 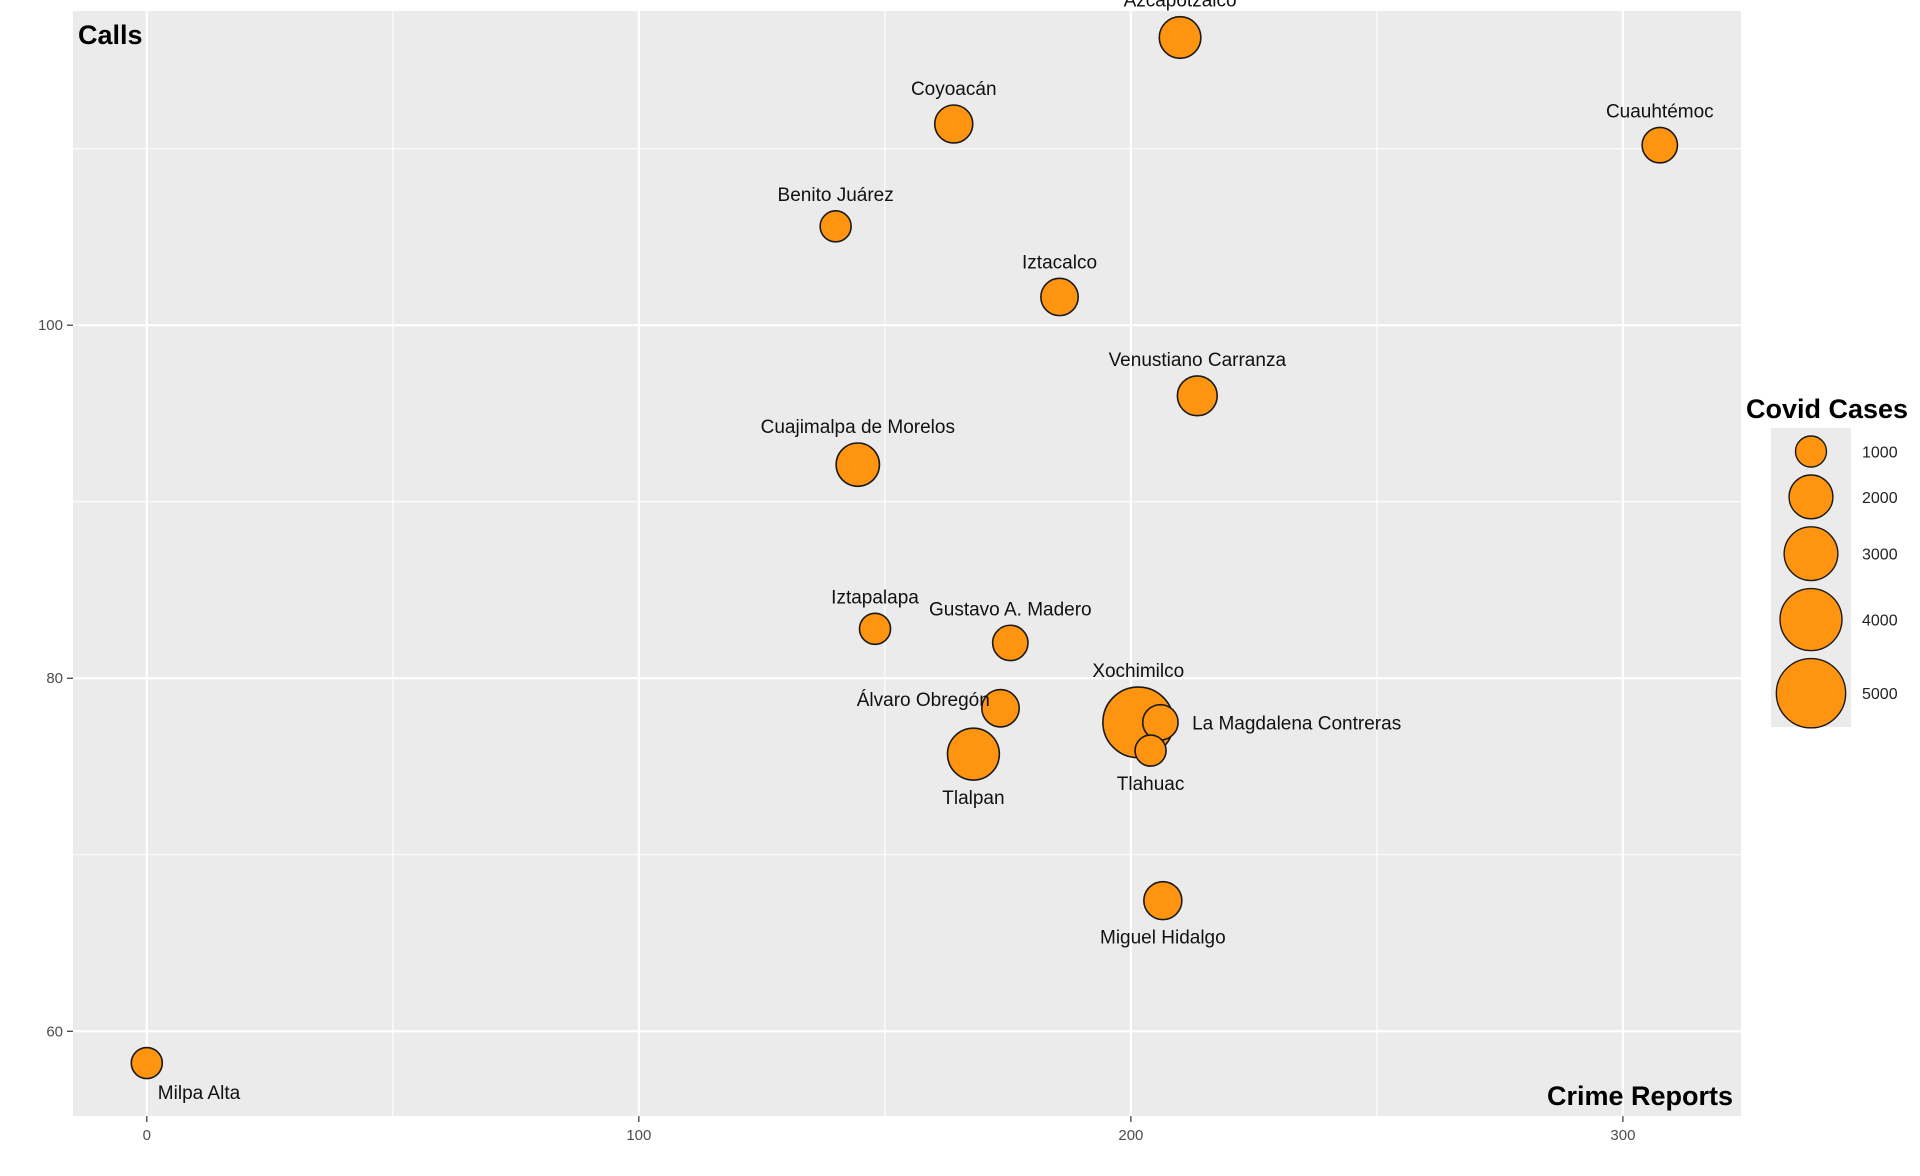 What do you see at coordinates (110, 35) in the screenshot?
I see `y-axis-title: Calls` at bounding box center [110, 35].